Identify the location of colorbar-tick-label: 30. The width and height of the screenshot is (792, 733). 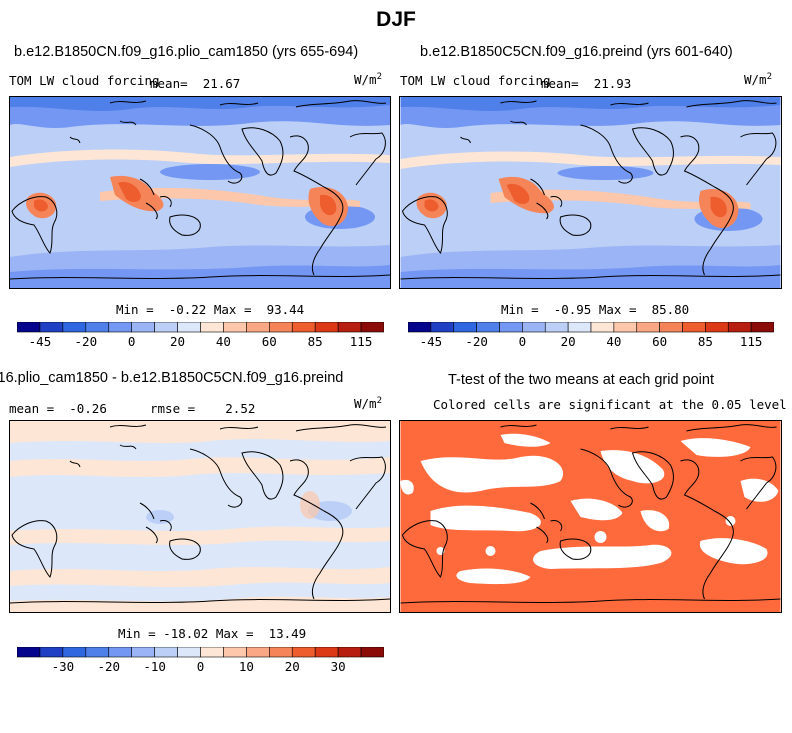
(338, 666).